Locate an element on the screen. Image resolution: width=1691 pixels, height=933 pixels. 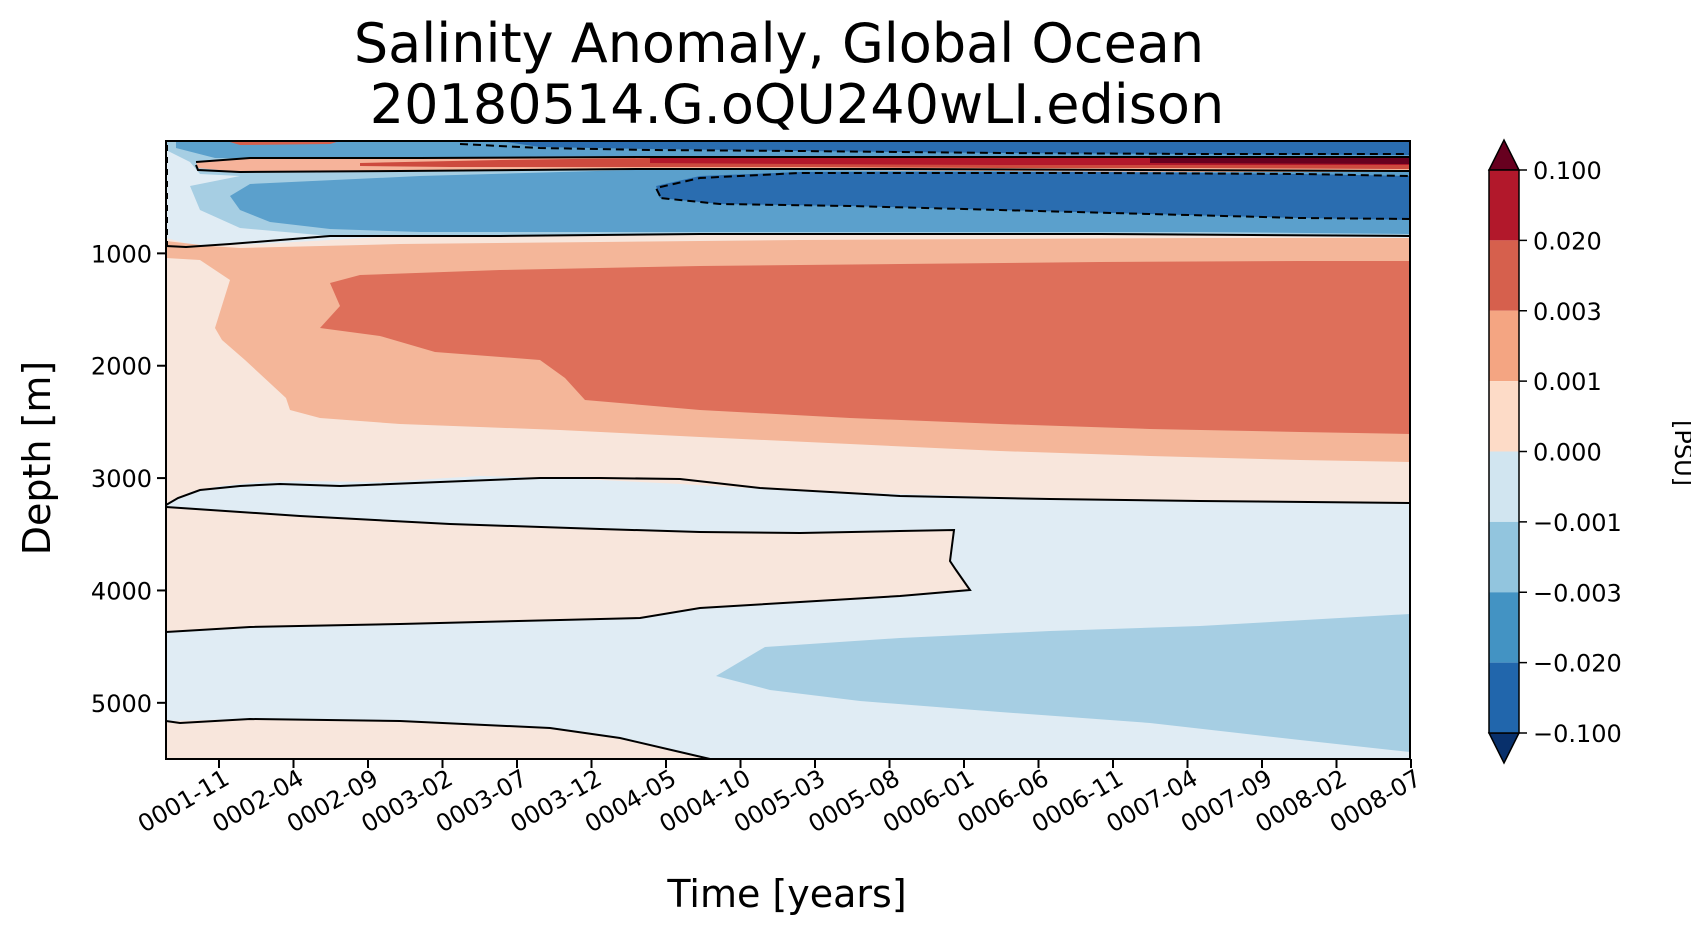
colorbar-tick-label: 0.001 is located at coordinates (1567, 382).